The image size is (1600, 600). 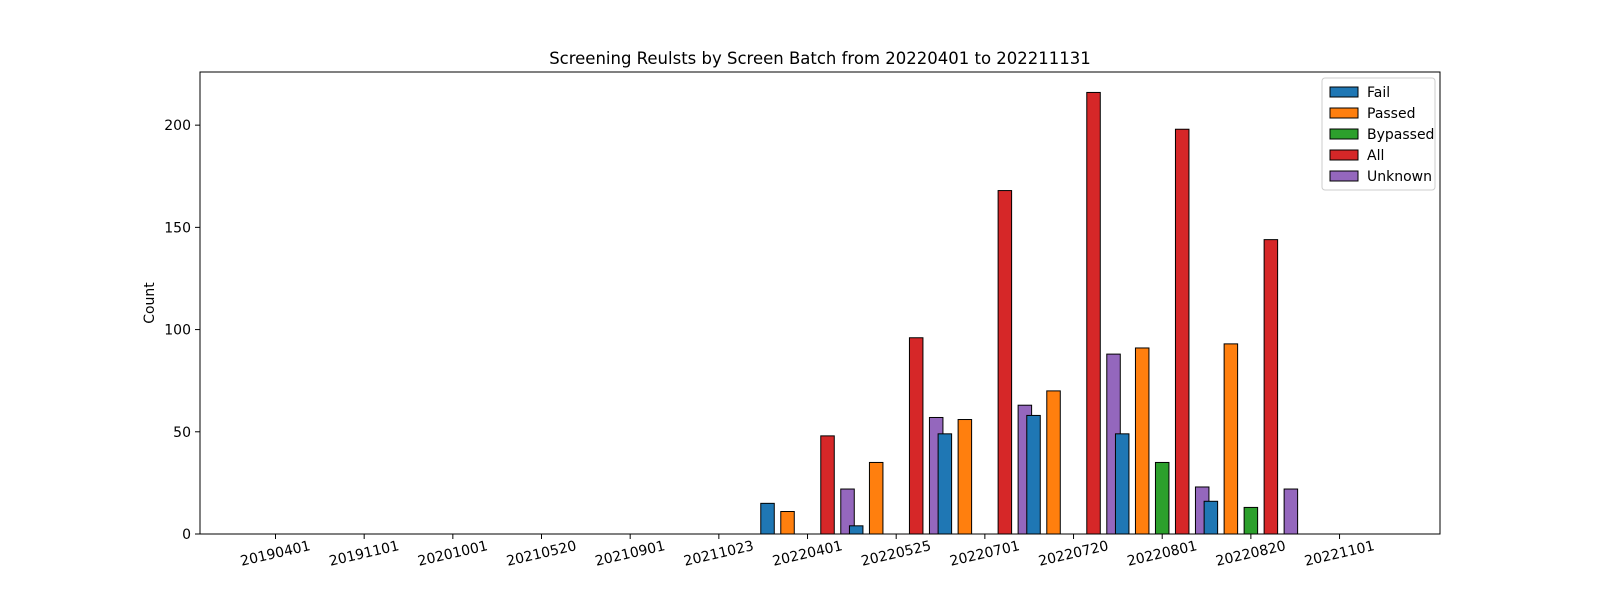 I want to click on x-tick-label: 20220820, so click(x=1250, y=554).